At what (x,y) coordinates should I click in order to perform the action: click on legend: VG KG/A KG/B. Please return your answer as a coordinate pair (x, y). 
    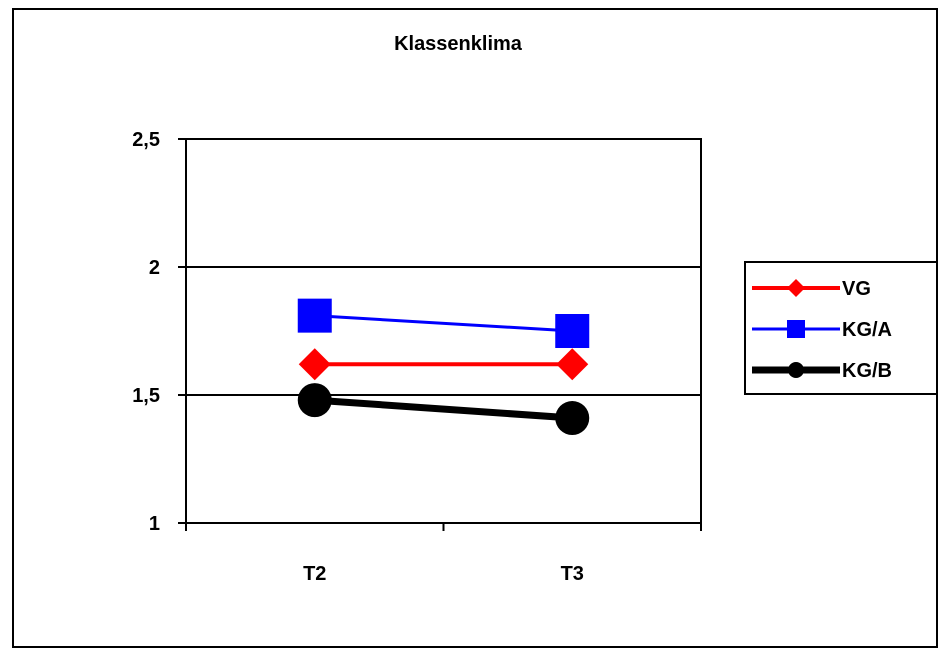
    Looking at the image, I should click on (841, 328).